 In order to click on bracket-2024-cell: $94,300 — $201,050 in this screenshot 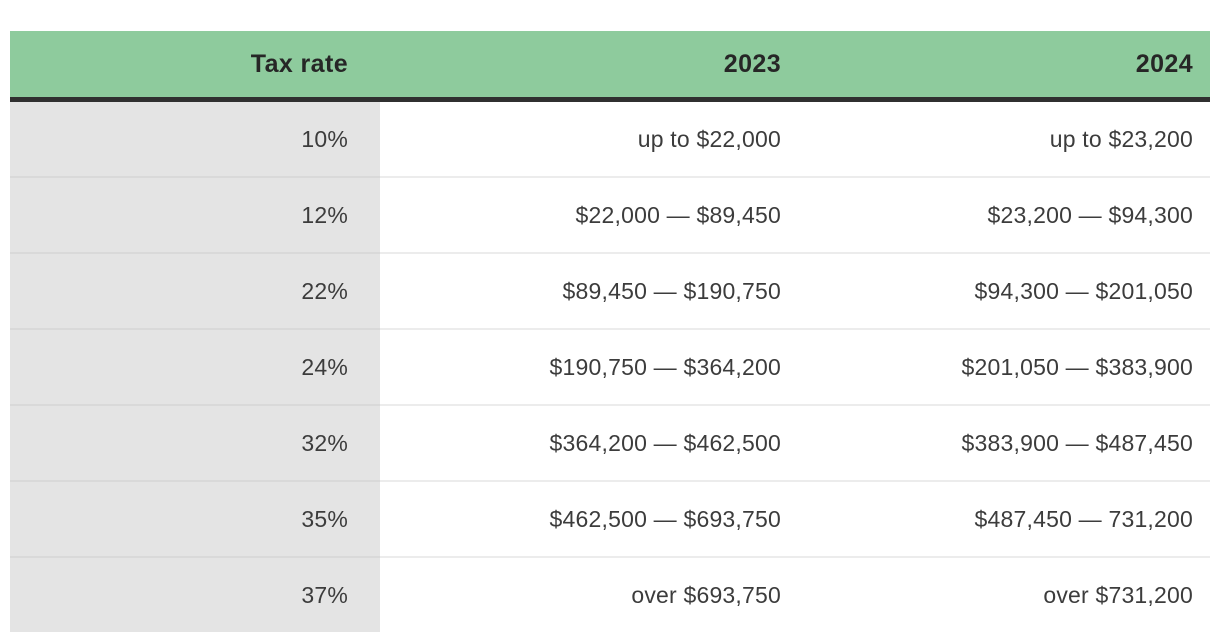, I will do `click(1004, 290)`.